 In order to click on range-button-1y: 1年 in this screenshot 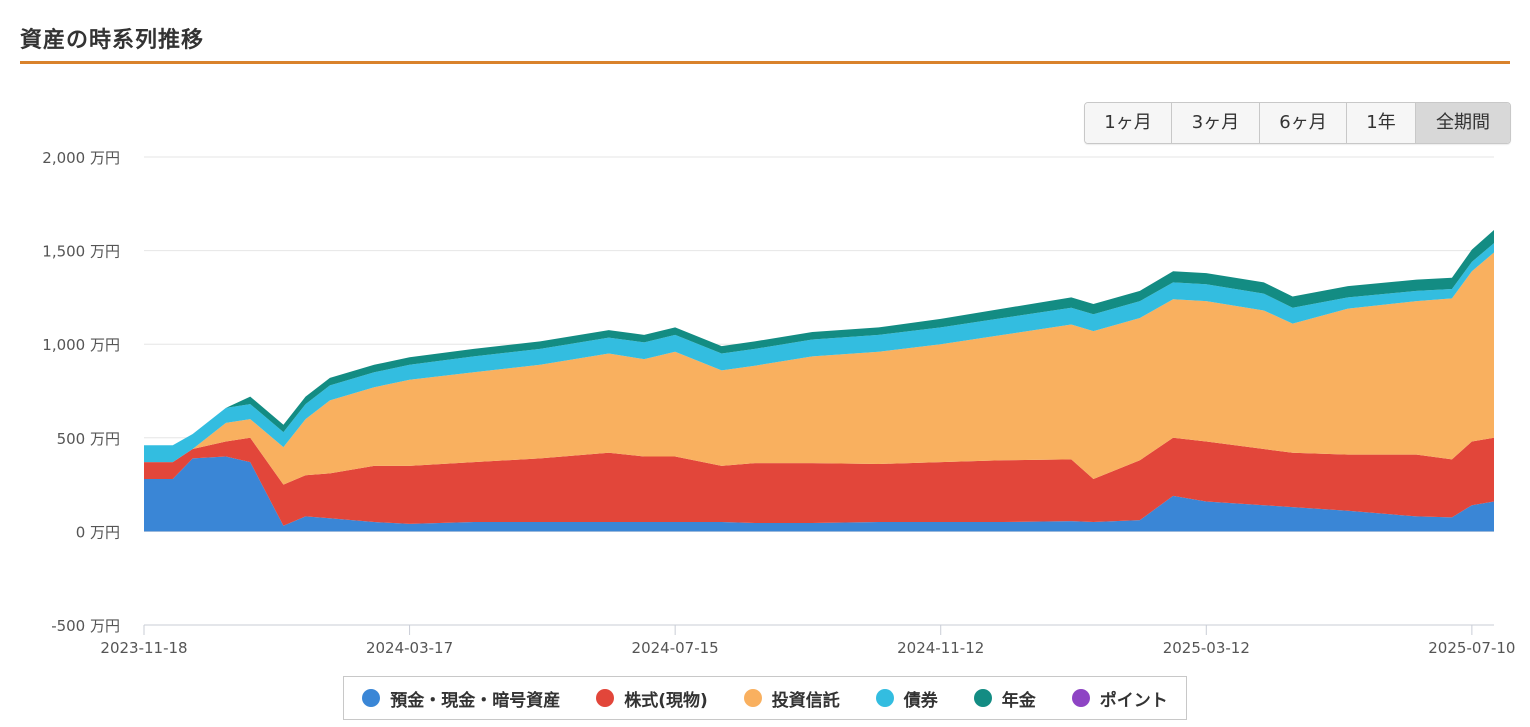, I will do `click(1381, 123)`.